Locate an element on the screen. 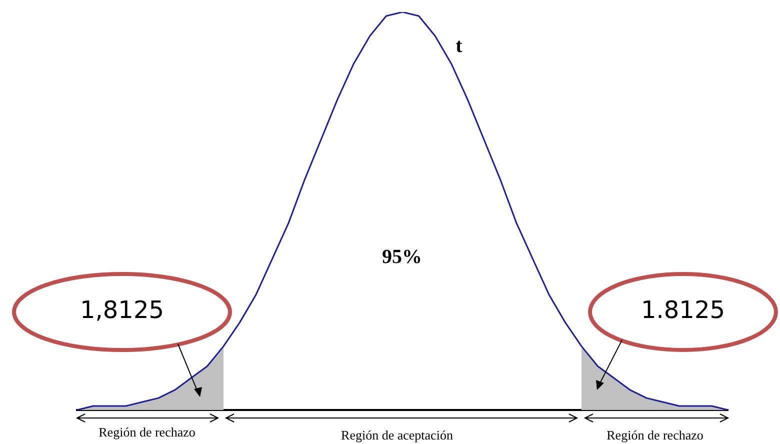 Image resolution: width=780 pixels, height=444 pixels. annotation: 1,8125 is located at coordinates (122, 310).